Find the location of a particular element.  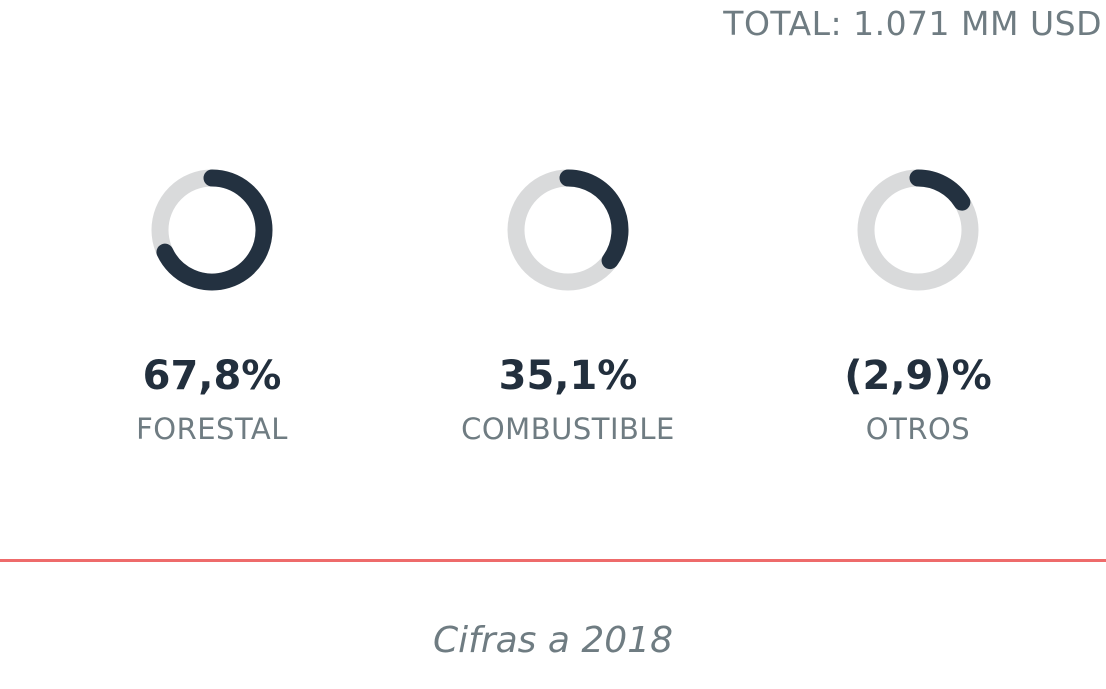

donut-chart-forestal is located at coordinates (212, 230).